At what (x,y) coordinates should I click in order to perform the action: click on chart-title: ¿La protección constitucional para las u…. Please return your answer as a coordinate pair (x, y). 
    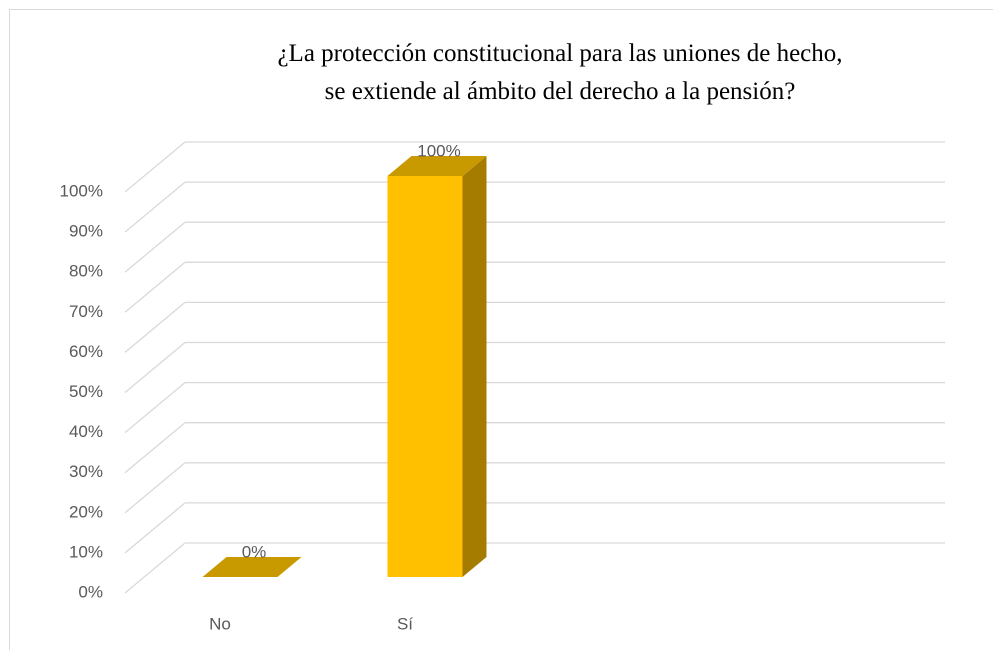
    Looking at the image, I should click on (559, 72).